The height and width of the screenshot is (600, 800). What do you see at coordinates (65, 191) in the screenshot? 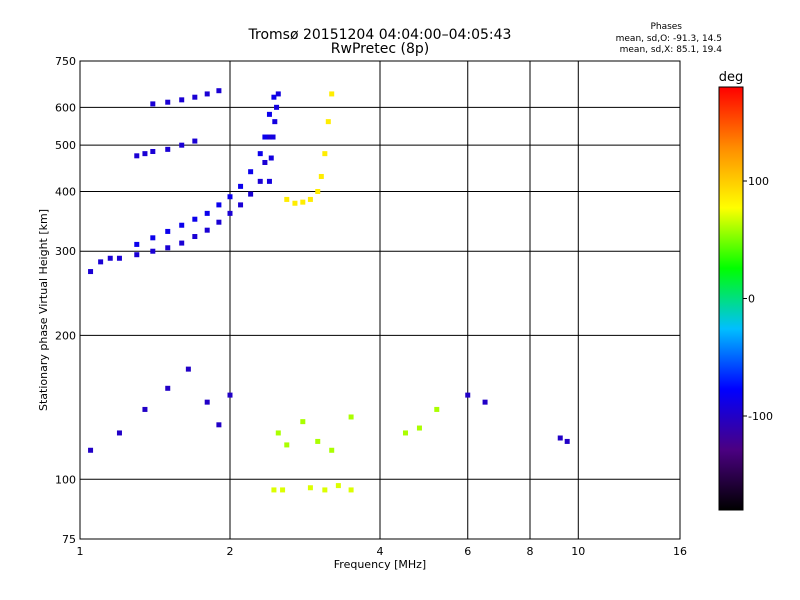
I see `y-tick-label: 400` at bounding box center [65, 191].